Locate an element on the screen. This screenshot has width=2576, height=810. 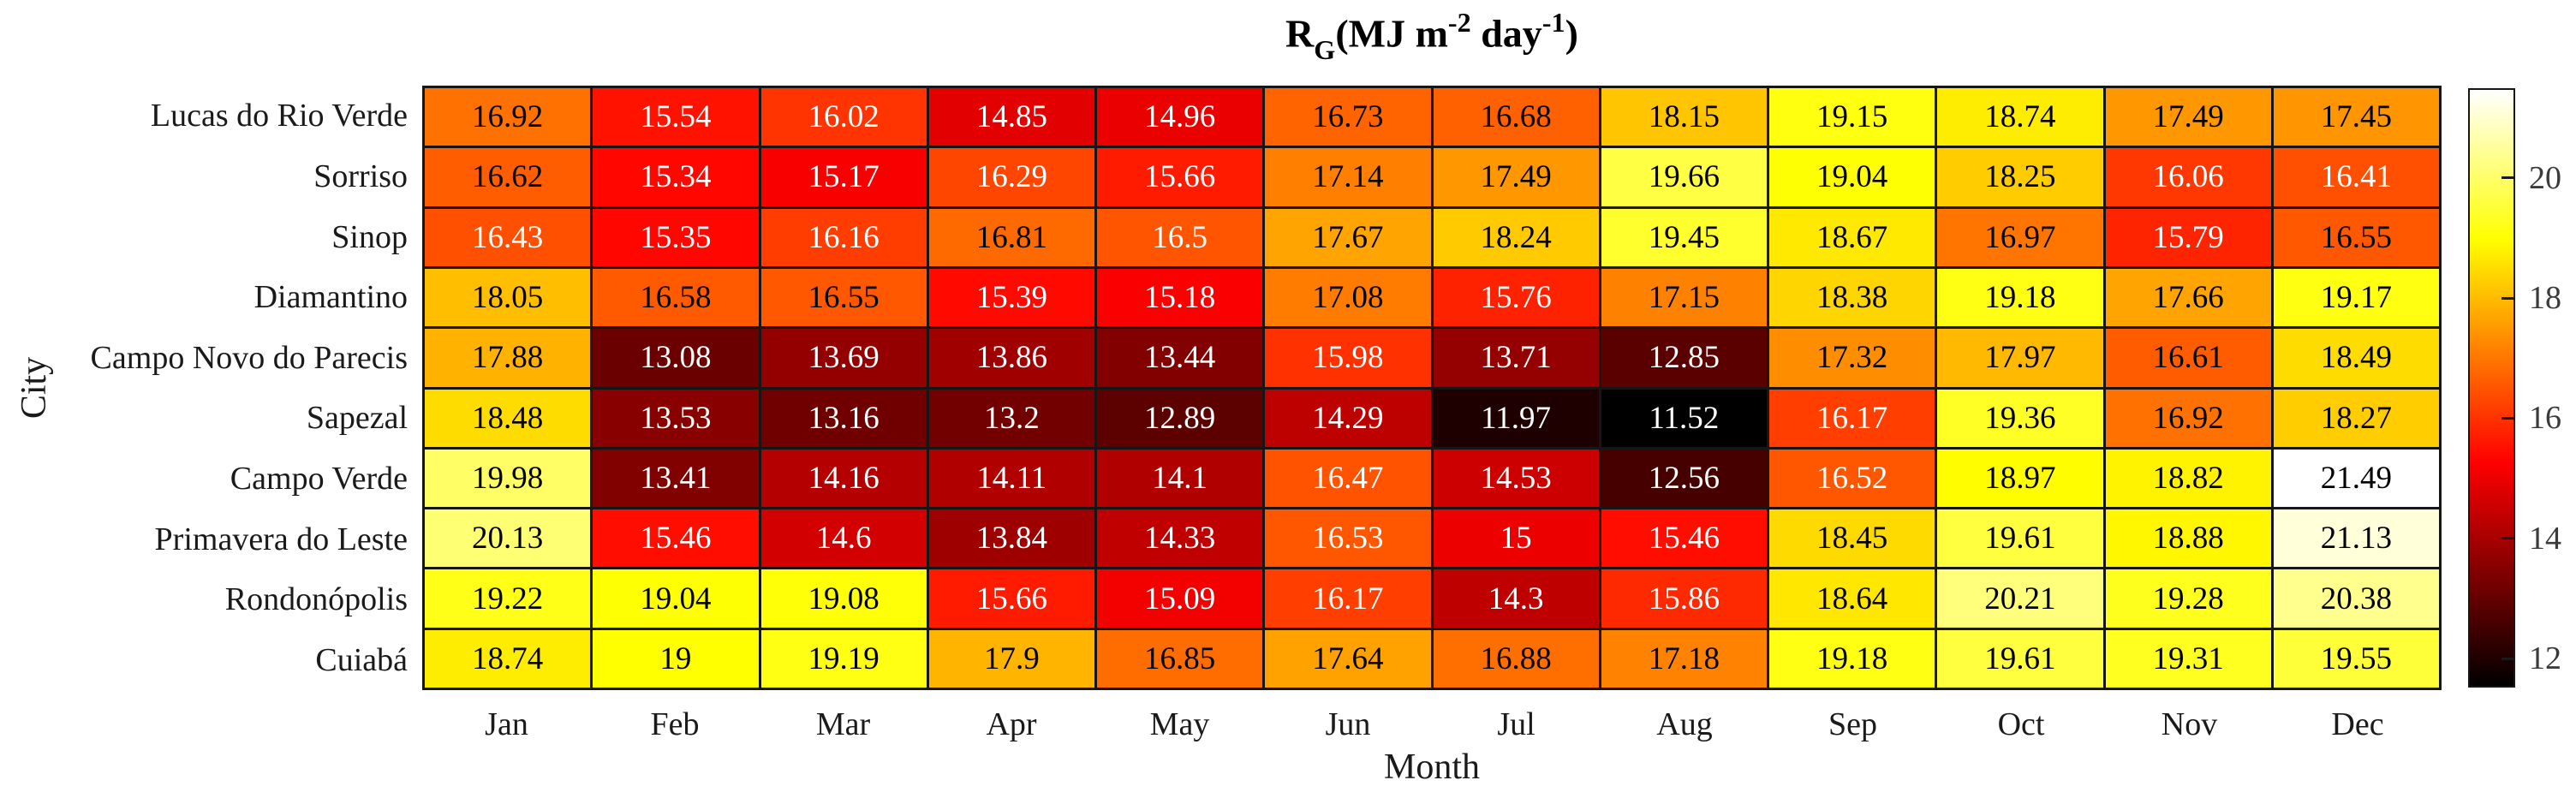
x-tick-label: Jul is located at coordinates (1516, 724).